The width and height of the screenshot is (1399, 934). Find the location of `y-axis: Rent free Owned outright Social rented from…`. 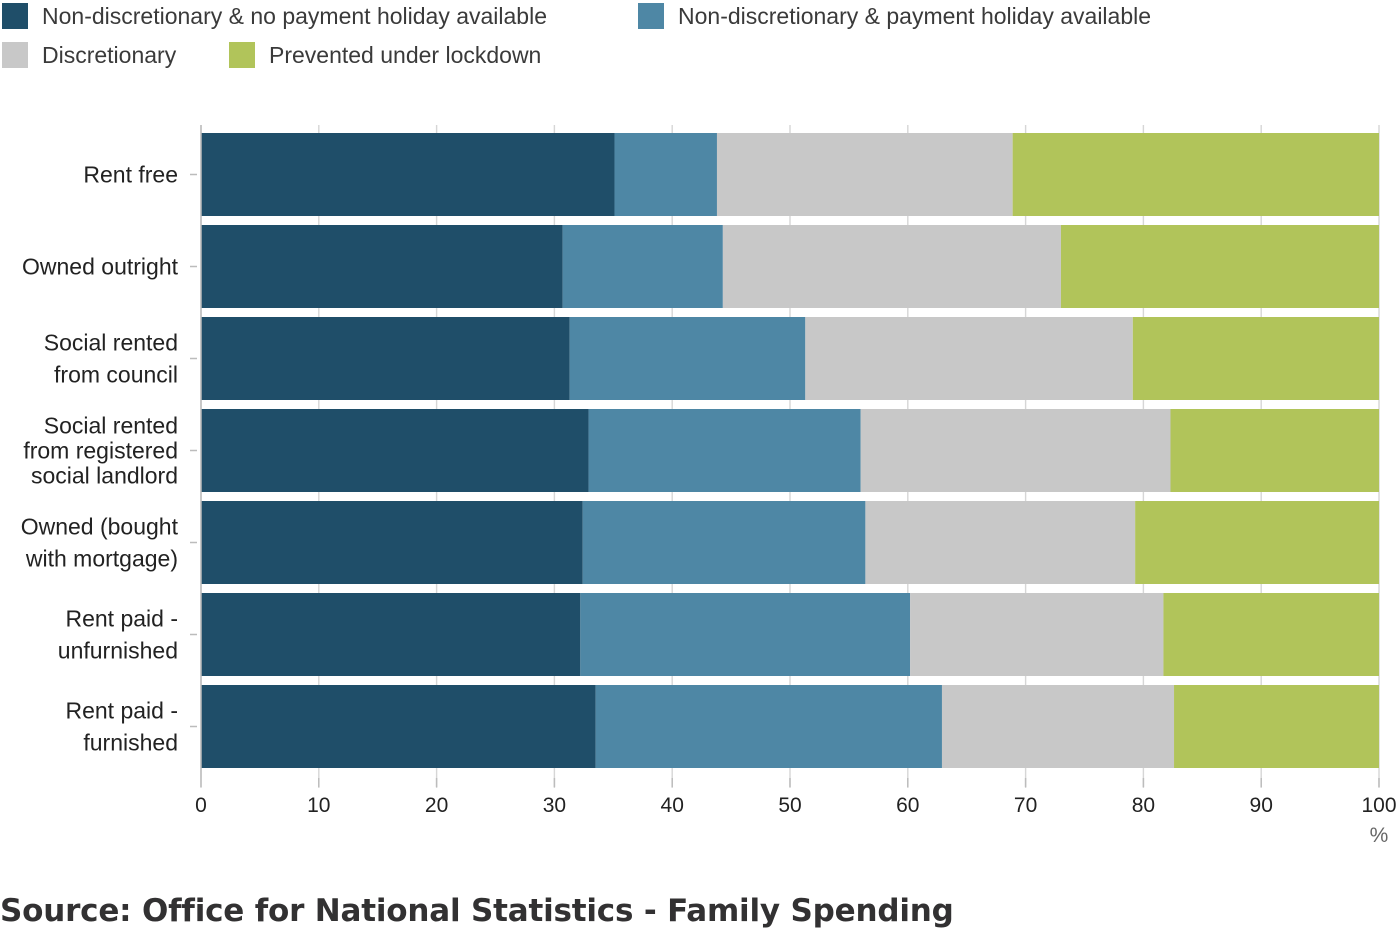

y-axis: Rent free Owned outright Social rented from… is located at coordinates (111, 451).